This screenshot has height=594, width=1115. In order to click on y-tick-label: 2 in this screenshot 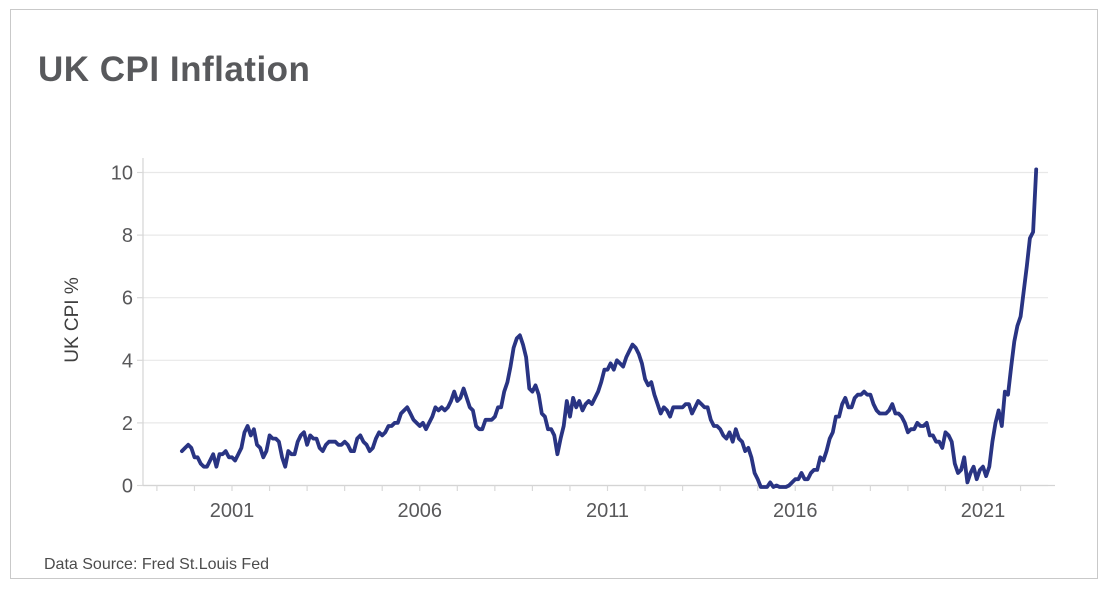, I will do `click(127, 424)`.